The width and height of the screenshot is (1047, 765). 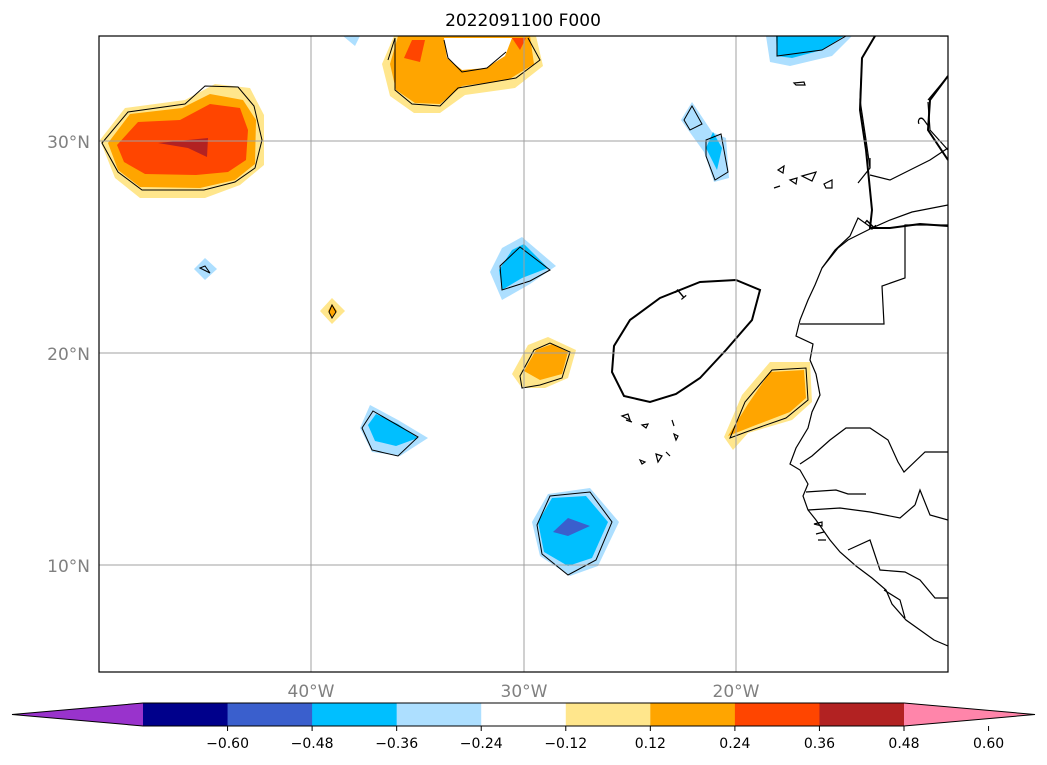 What do you see at coordinates (68, 355) in the screenshot?
I see `lat-label-20n: 20°N` at bounding box center [68, 355].